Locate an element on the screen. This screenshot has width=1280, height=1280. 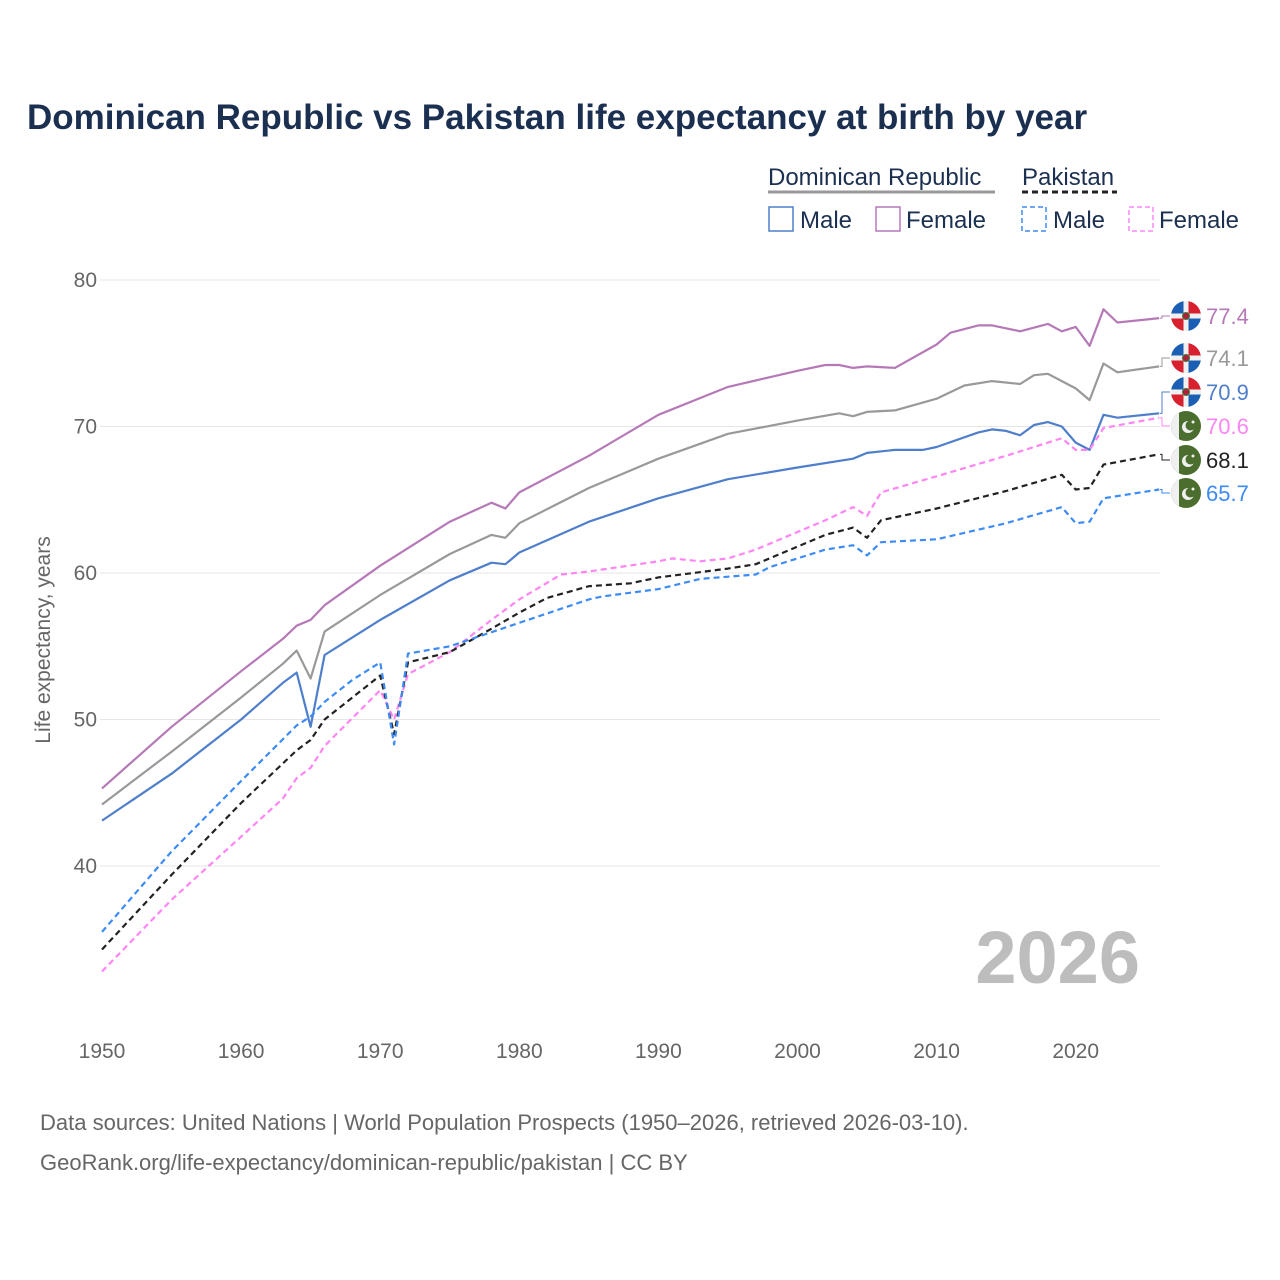
y-tick-label: 50 is located at coordinates (85, 720).